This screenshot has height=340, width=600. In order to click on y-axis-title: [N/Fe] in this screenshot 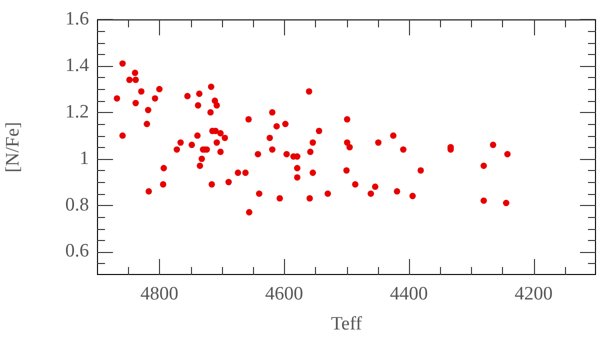, I will do `click(13, 147)`.